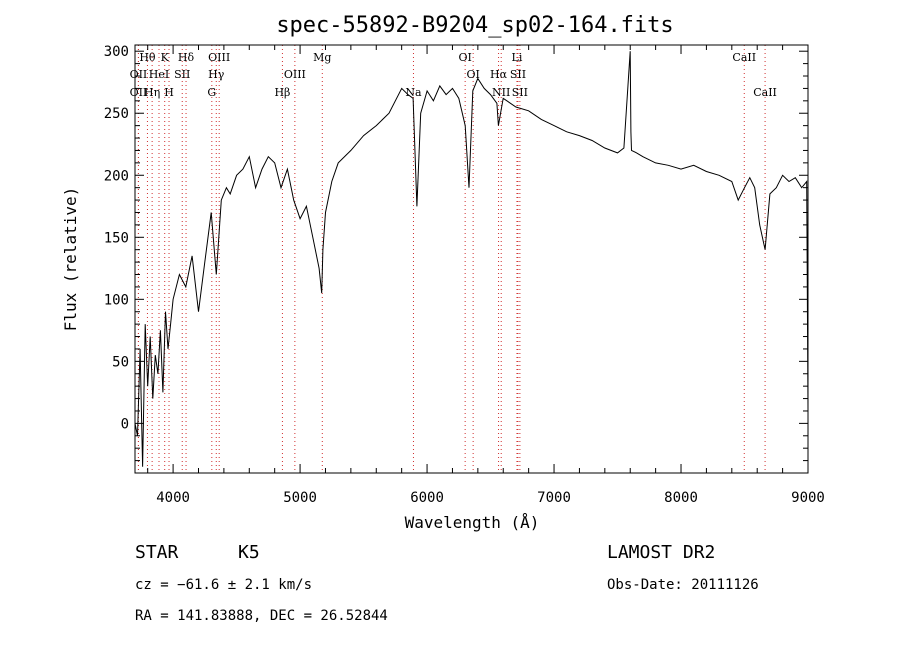 Image resolution: width=900 pixels, height=650 pixels. What do you see at coordinates (152, 92) in the screenshot?
I see `spectral-line-label: Hη` at bounding box center [152, 92].